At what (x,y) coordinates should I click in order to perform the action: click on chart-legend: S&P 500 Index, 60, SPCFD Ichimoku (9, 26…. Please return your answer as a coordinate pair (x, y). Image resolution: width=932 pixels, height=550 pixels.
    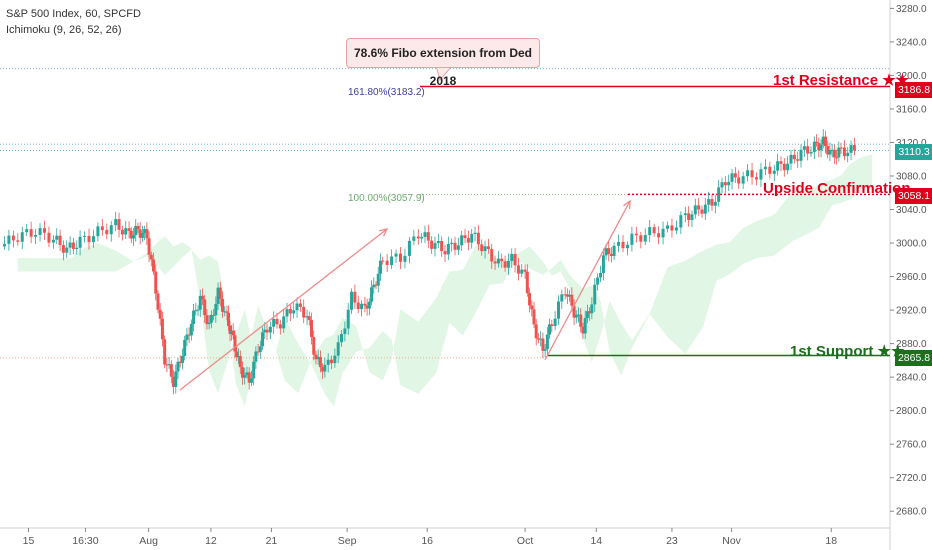
    Looking at the image, I should click on (73, 22).